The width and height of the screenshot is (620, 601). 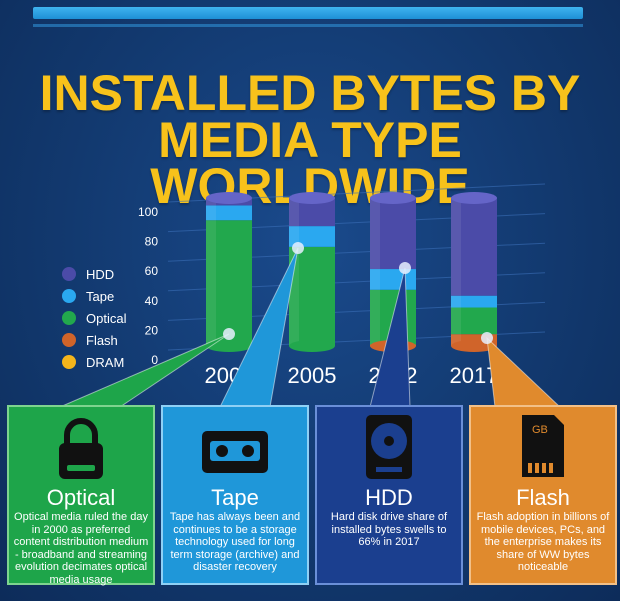 I want to click on bar-cap-2017, so click(x=474, y=198).